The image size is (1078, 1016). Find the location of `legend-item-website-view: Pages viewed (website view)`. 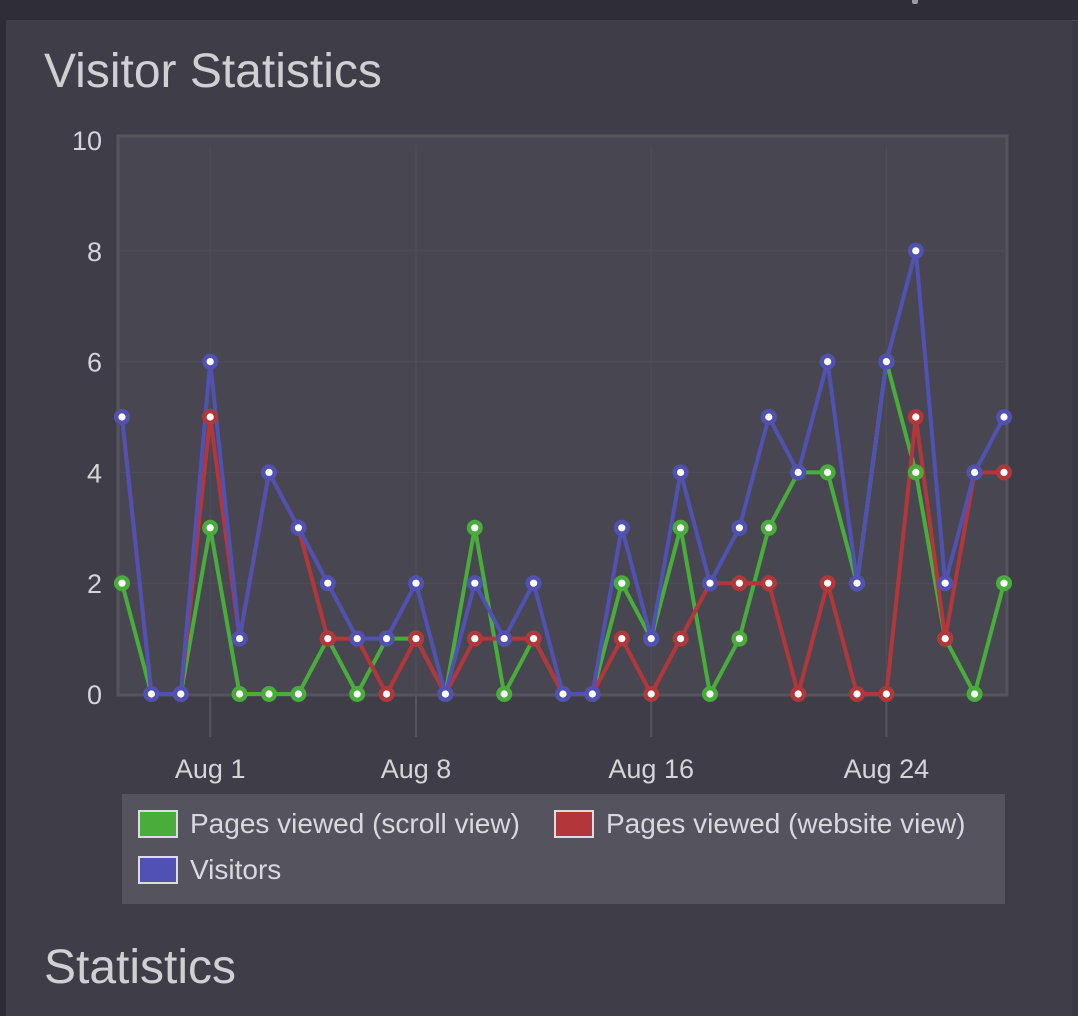

legend-item-website-view: Pages viewed (website view) is located at coordinates (760, 824).